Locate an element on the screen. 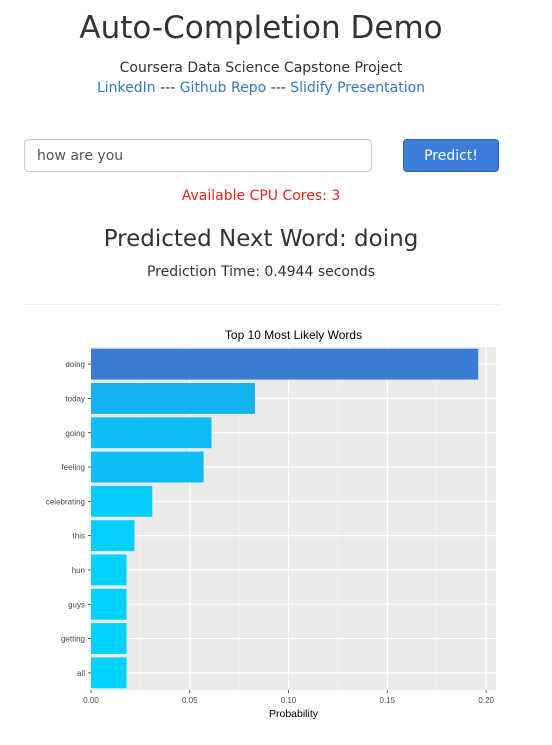  bar-doing is located at coordinates (284, 364).